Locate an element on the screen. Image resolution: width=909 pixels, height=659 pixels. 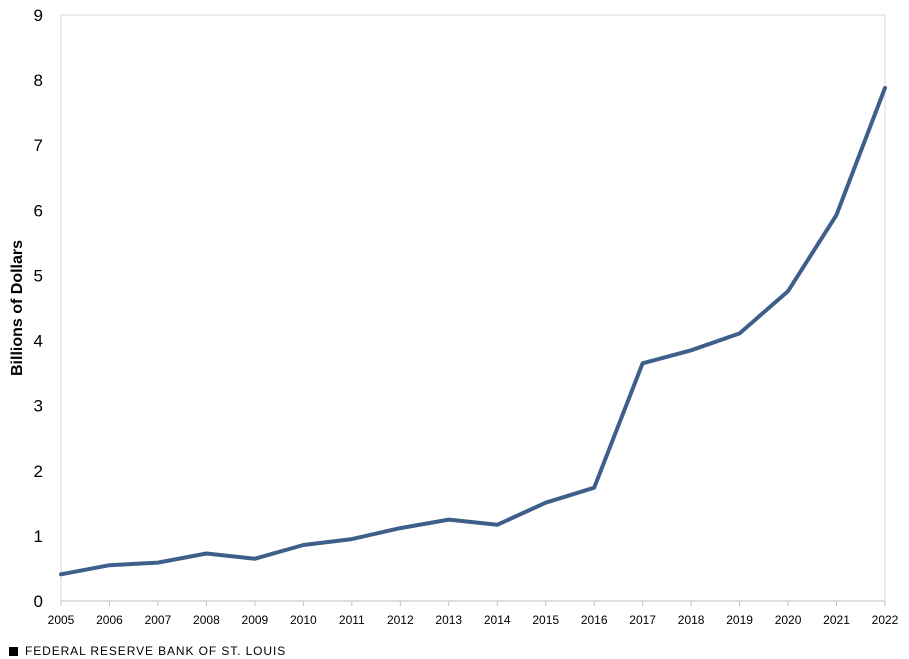
x-tick-label: 2009 is located at coordinates (255, 620).